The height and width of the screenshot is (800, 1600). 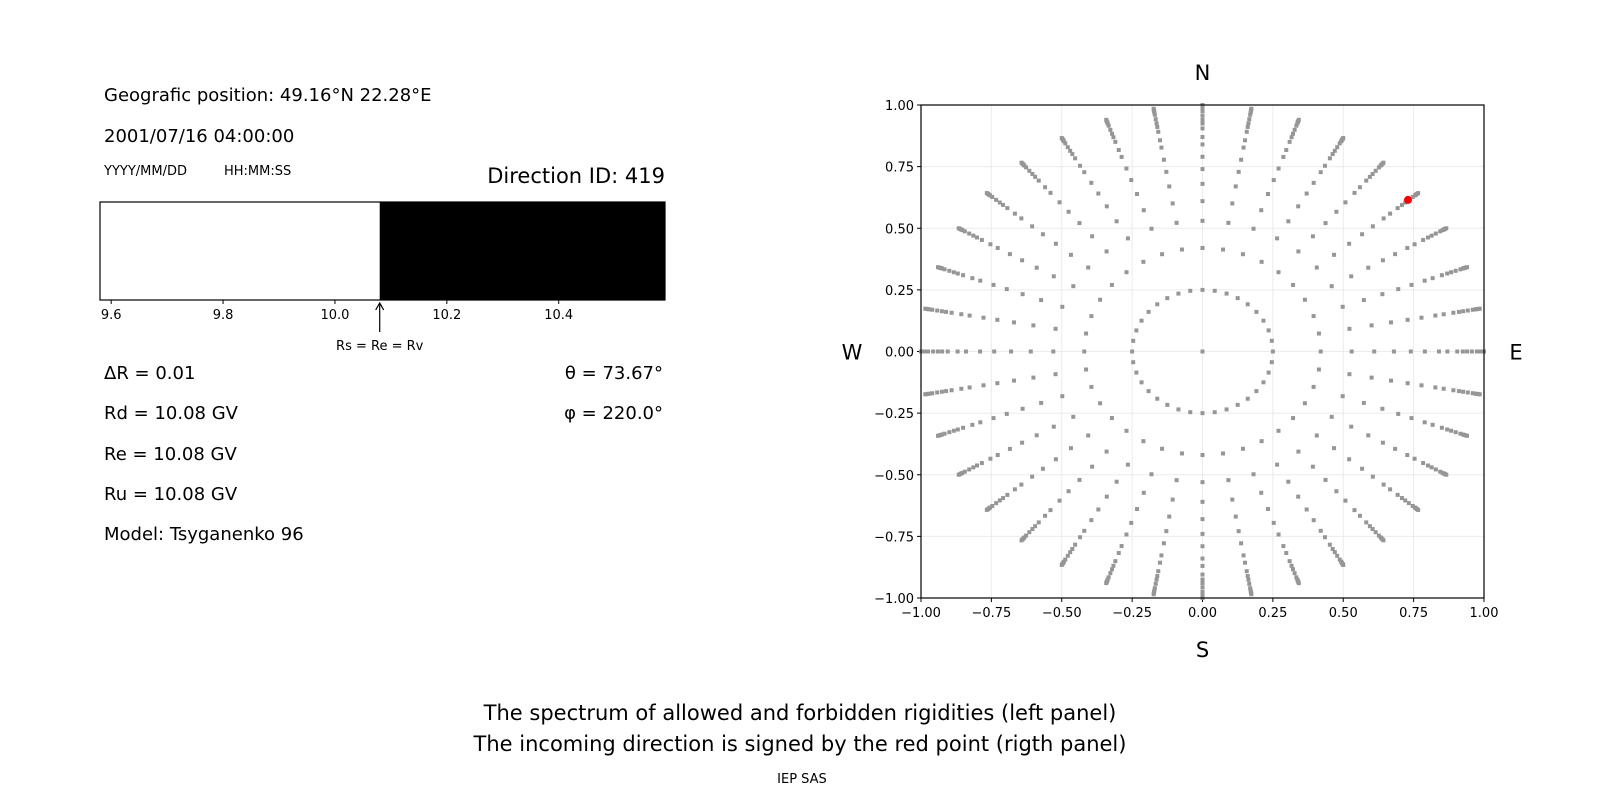 What do you see at coordinates (268, 95) in the screenshot?
I see `geographic-position: Geografic position: 49.16°N 22.28°E` at bounding box center [268, 95].